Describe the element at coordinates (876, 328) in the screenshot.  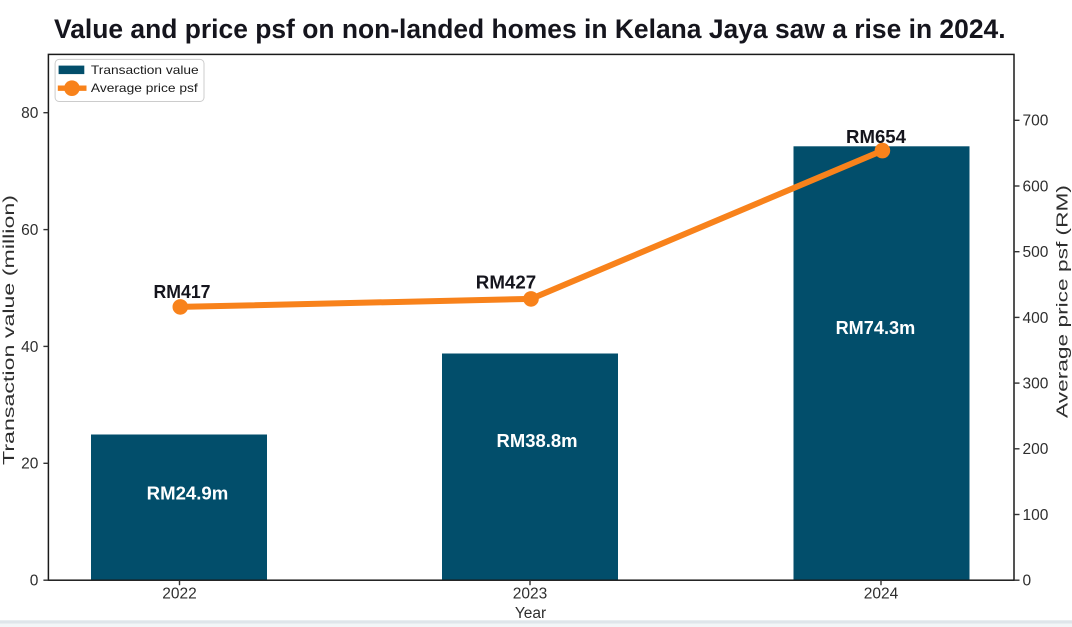
I see `svg-text: RM74.3m` at that location.